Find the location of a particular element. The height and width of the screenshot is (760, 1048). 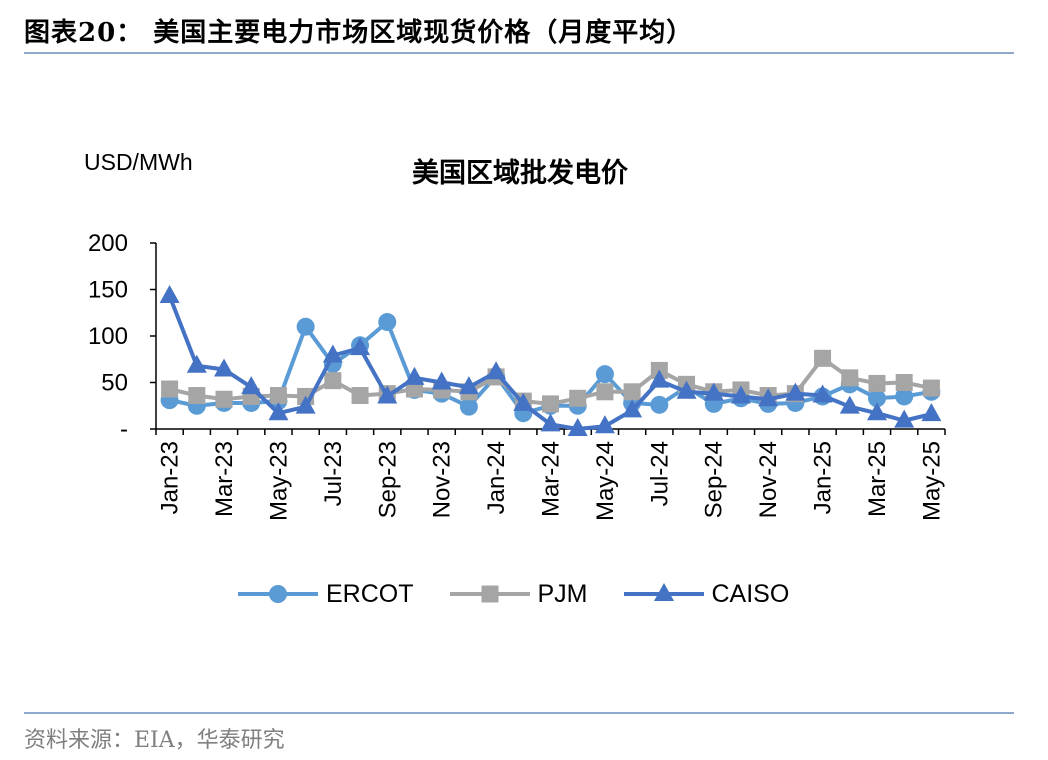

source-note: 资料来源：EIA，华泰研究 is located at coordinates (154, 740).